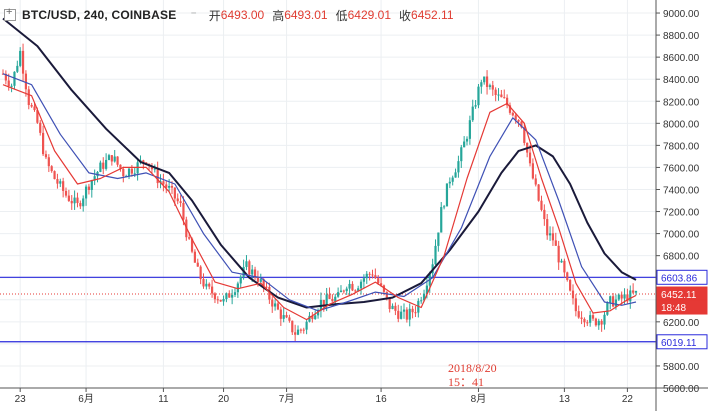 Image resolution: width=708 pixels, height=416 pixels. What do you see at coordinates (341, 15) in the screenshot?
I see `low-label: 低` at bounding box center [341, 15].